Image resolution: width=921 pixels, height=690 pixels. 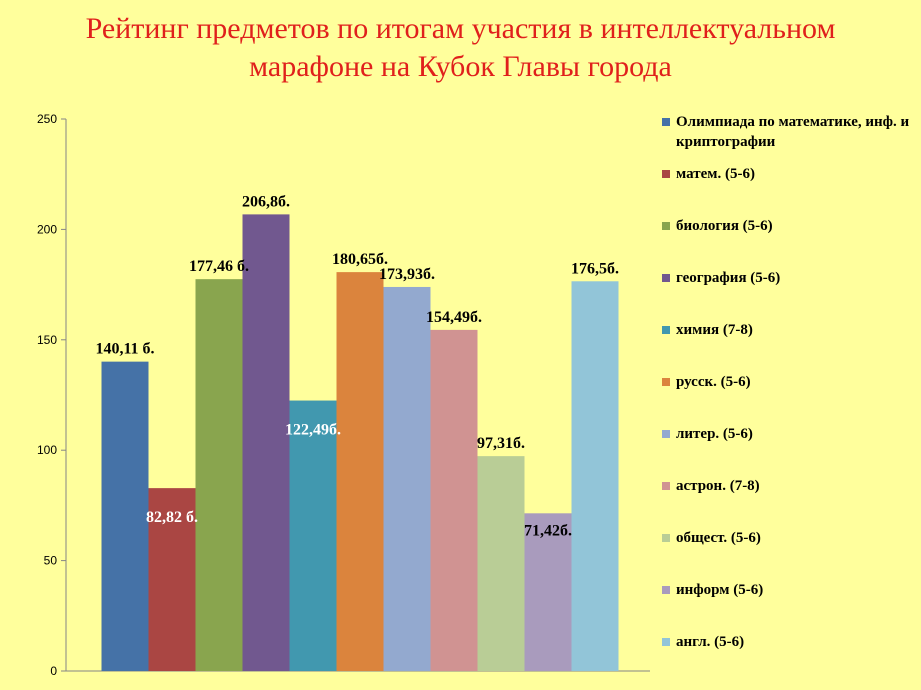 I want to click on legend-item: химия (7-8), so click(x=787, y=330).